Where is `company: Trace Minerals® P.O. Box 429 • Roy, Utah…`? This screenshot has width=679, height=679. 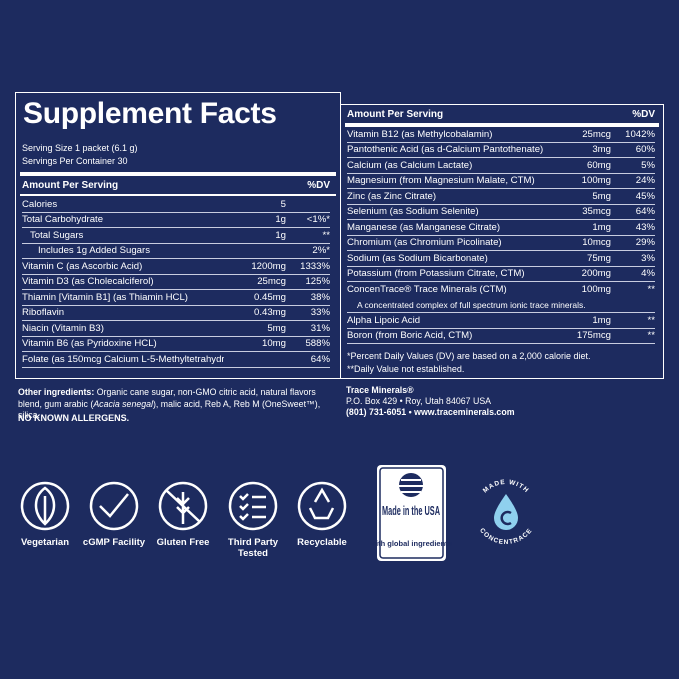 company: Trace Minerals® P.O. Box 429 • Roy, Utah… is located at coordinates (430, 401).